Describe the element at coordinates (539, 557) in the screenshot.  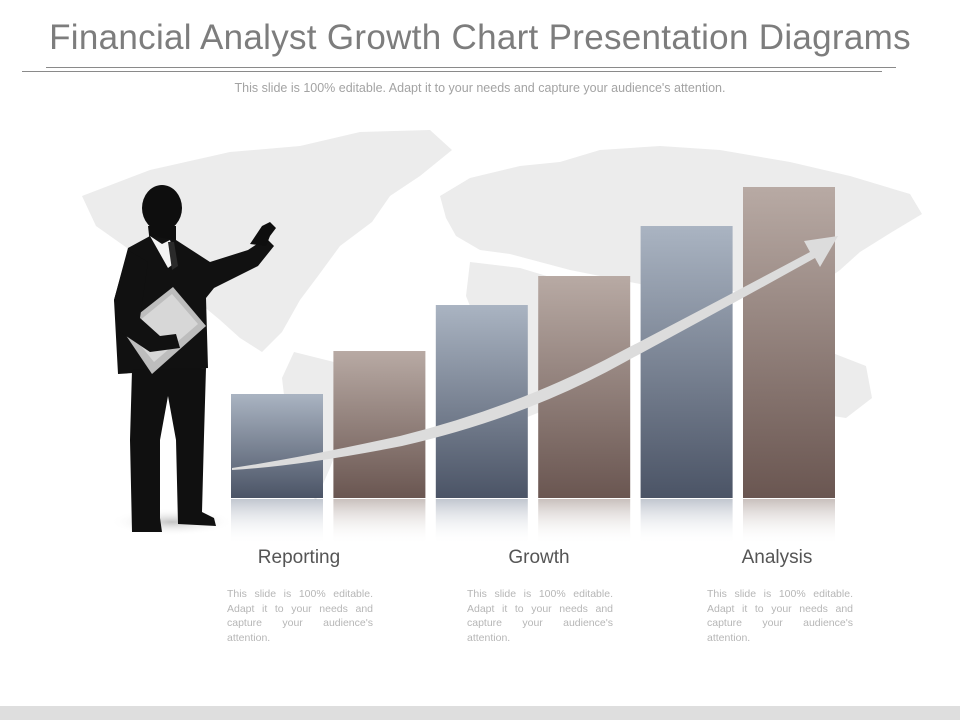
I see `section-label-growth: Growth` at that location.